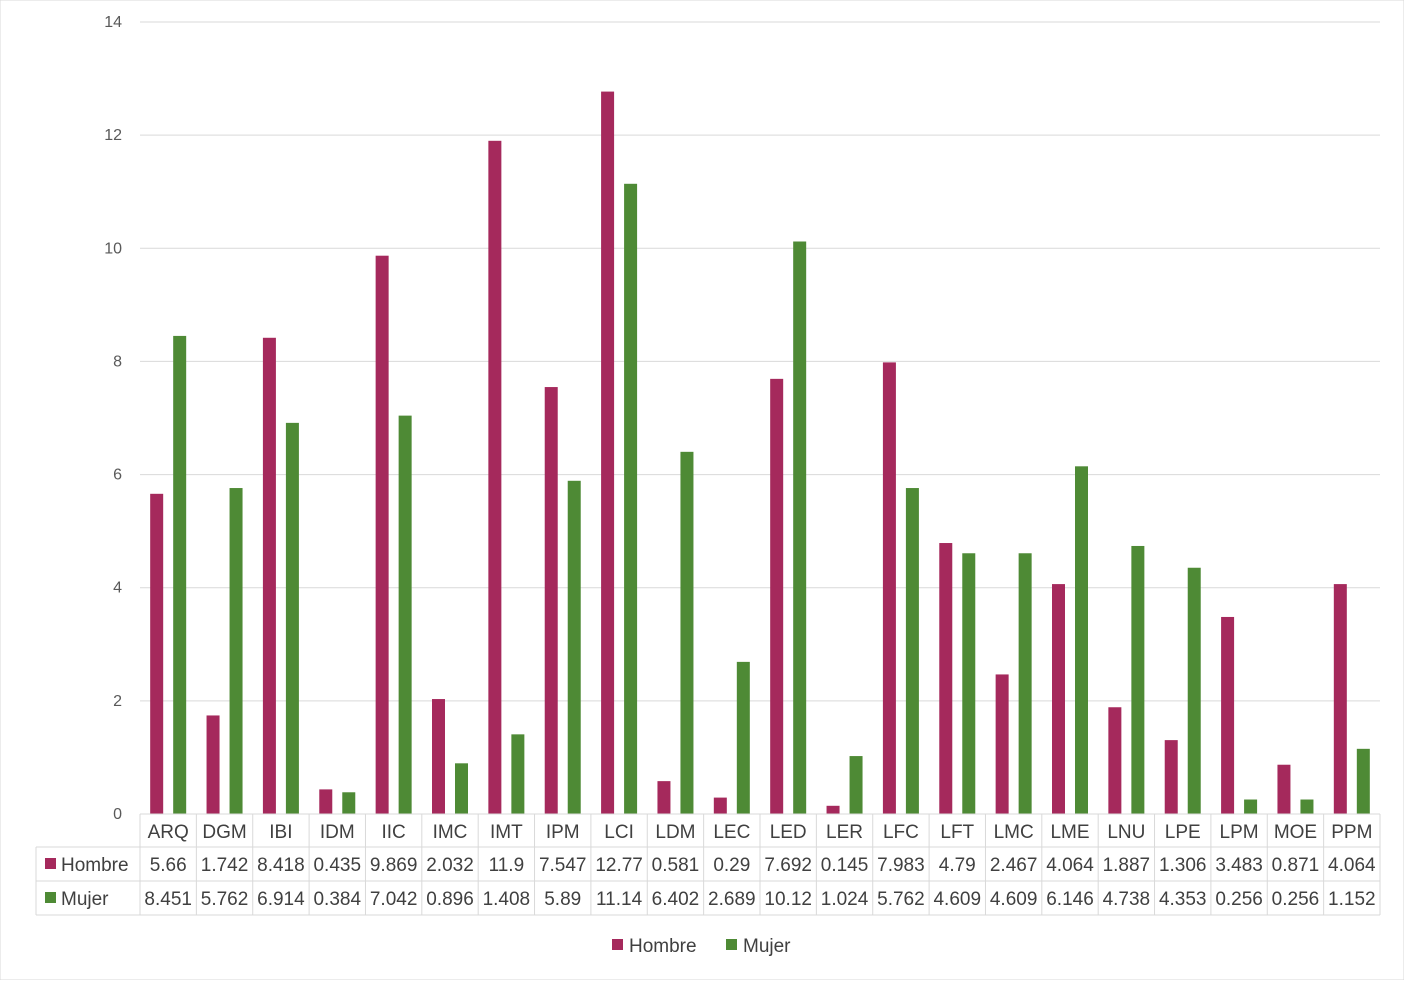 Image resolution: width=1404 pixels, height=985 pixels. Describe the element at coordinates (168, 832) in the screenshot. I see `category-label: ARQ` at that location.